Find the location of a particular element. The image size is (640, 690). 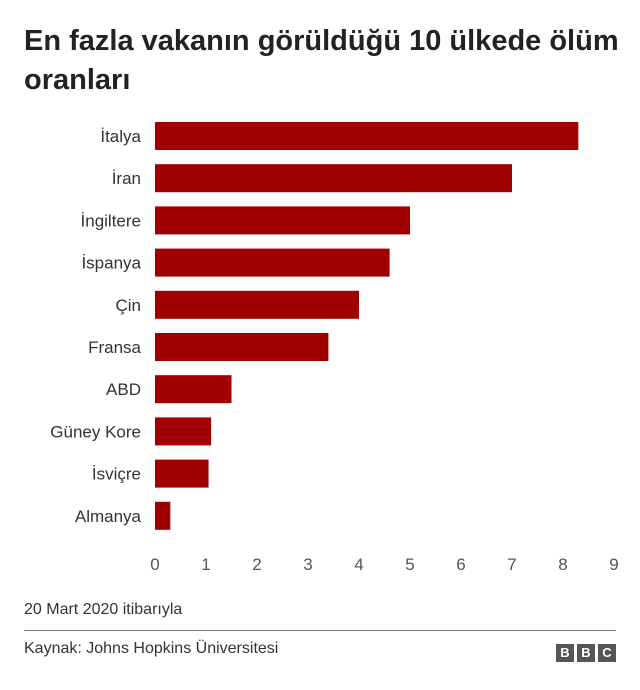

category-label: İsviçre is located at coordinates (116, 474).